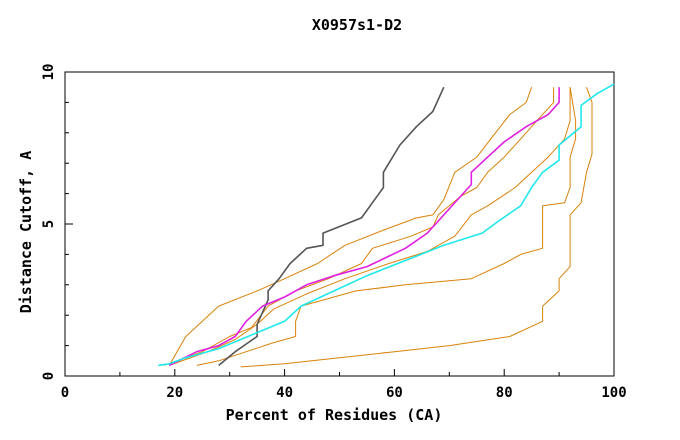 This screenshot has height=440, width=680. What do you see at coordinates (284, 393) in the screenshot?
I see `x-tick-label: 40` at bounding box center [284, 393].